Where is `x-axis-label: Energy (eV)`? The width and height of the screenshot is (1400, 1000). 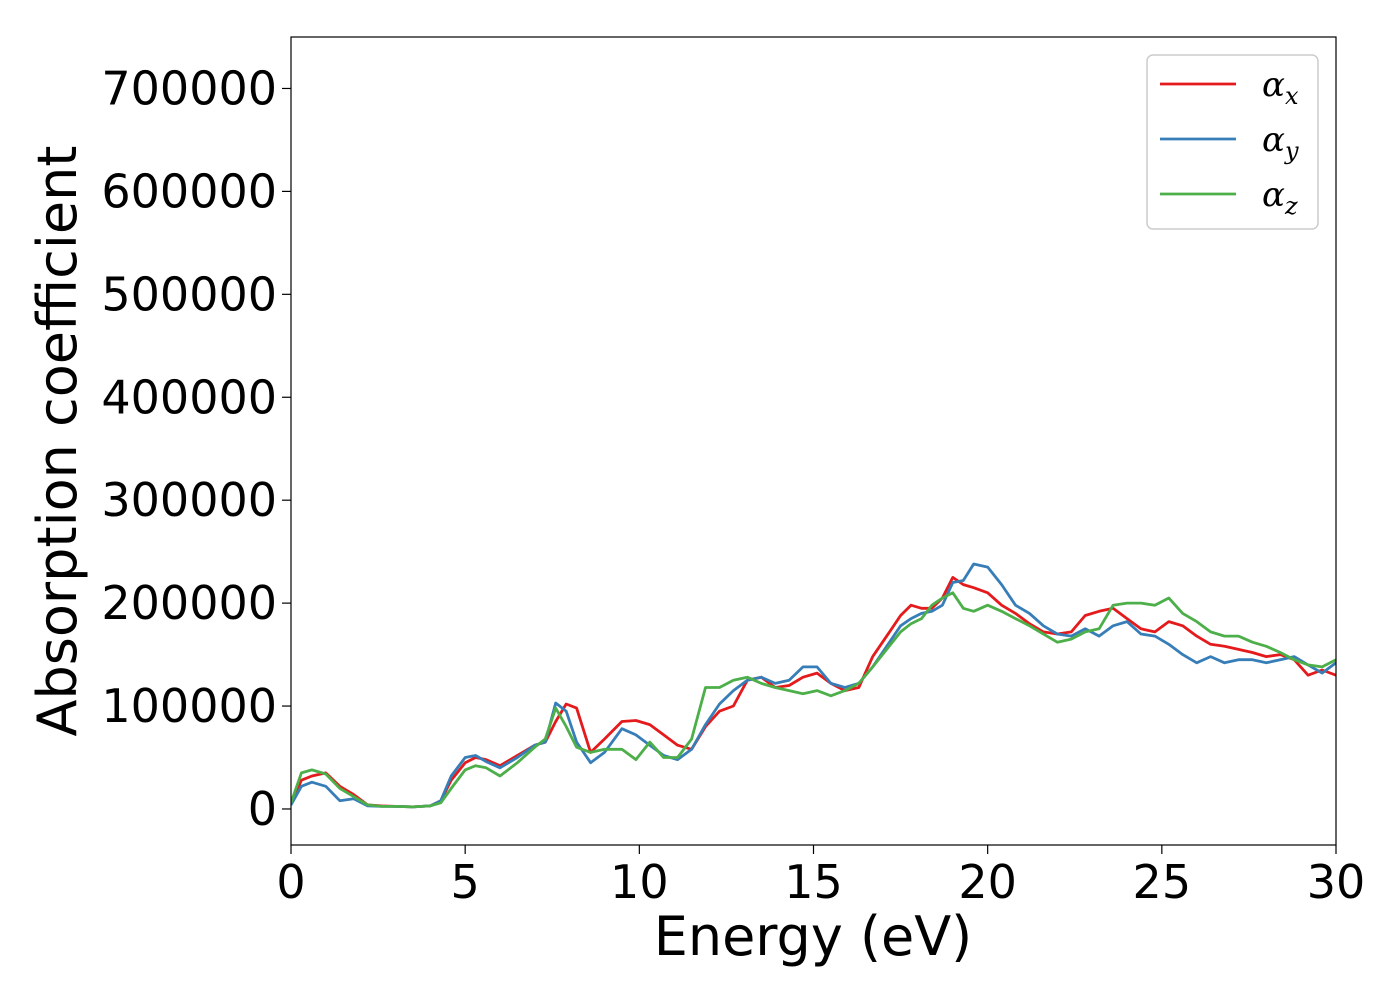
x-axis-label: Energy (eV) is located at coordinates (813, 936).